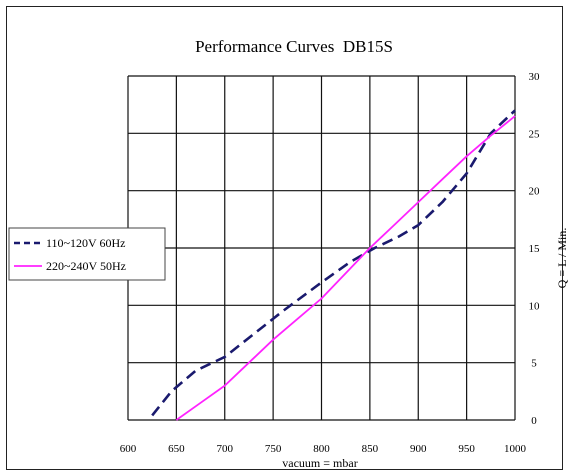 The width and height of the screenshot is (571, 472). What do you see at coordinates (225, 449) in the screenshot?
I see `x-tick-label: 700` at bounding box center [225, 449].